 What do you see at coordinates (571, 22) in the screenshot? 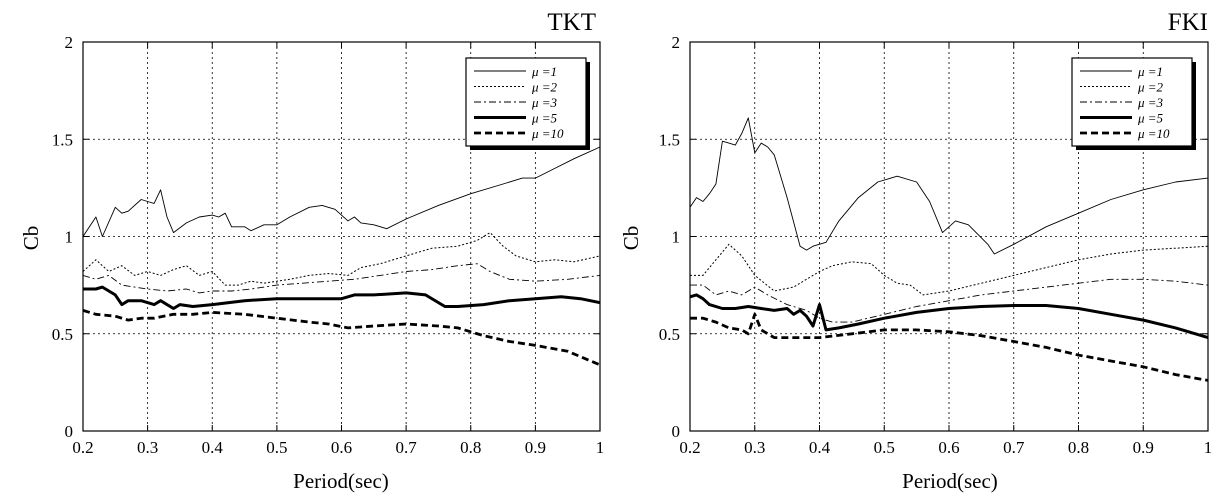
I see `chart-title: TKT` at bounding box center [571, 22].